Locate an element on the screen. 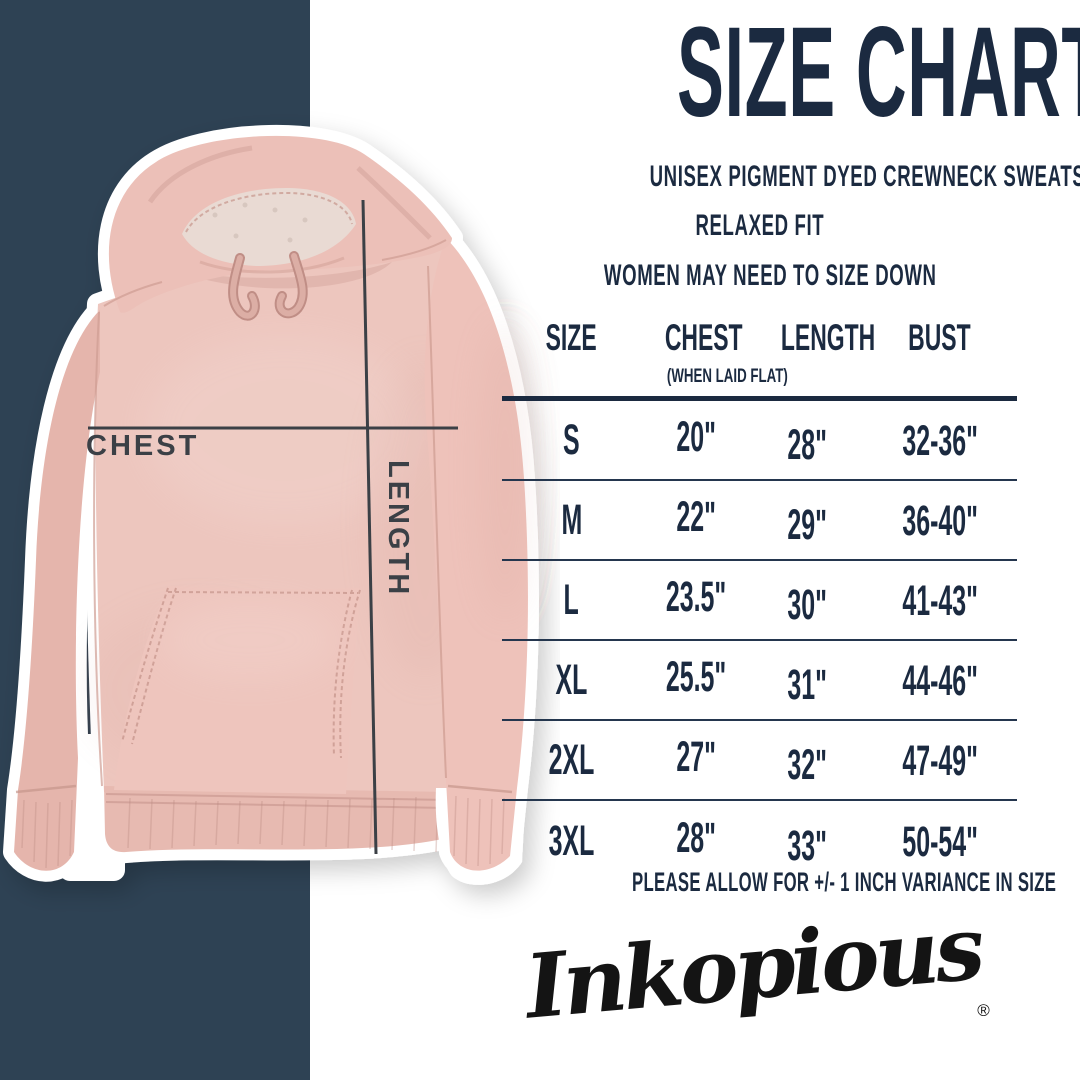 Image resolution: width=1080 pixels, height=1080 pixels. table-row: 2XL 27" 32" 47-49" is located at coordinates (759, 761).